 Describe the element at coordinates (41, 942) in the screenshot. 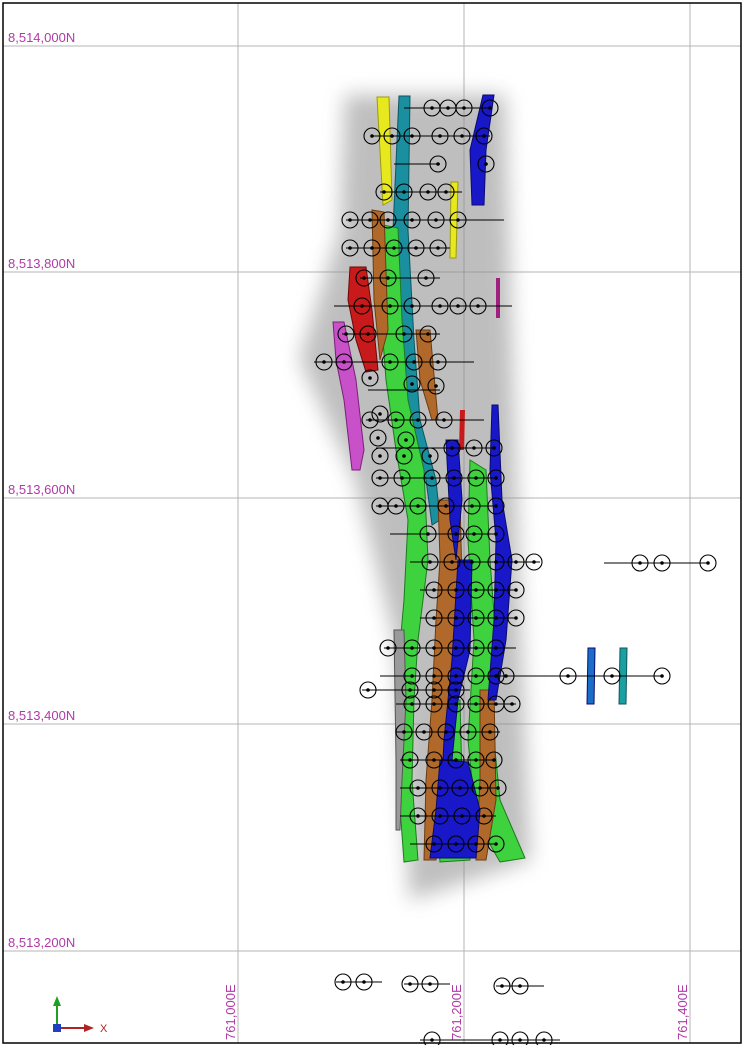

I see `northing-label: 8,513,200N` at that location.